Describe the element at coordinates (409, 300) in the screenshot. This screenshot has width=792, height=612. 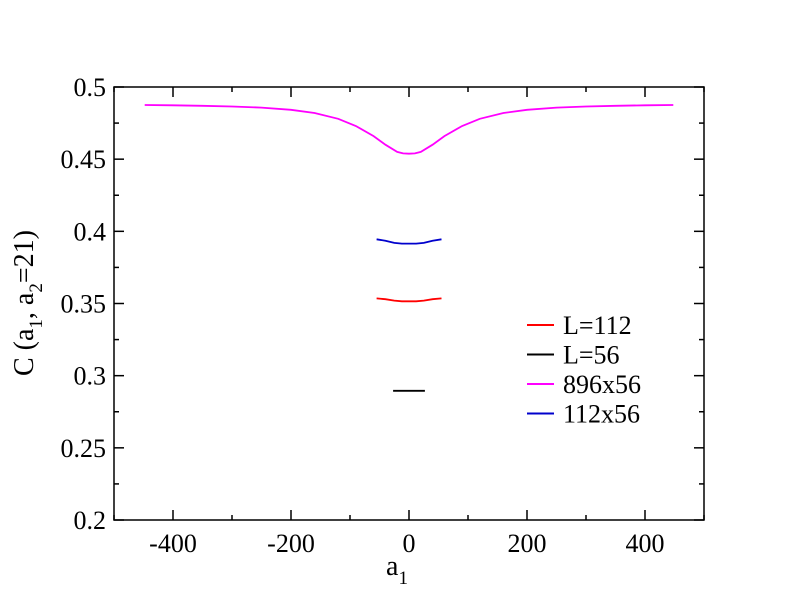
I see `series-line-L=112` at that location.